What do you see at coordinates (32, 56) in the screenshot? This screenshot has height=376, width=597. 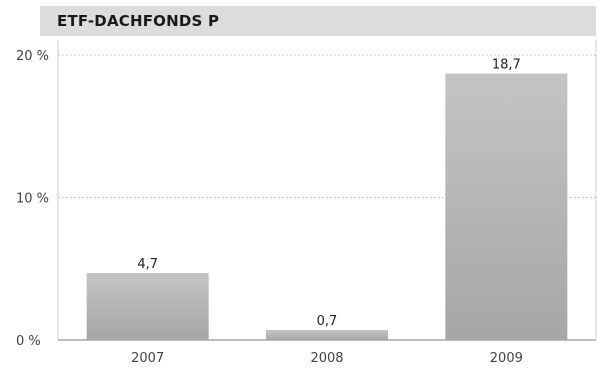 I see `y-tick-label: 20 %` at bounding box center [32, 56].